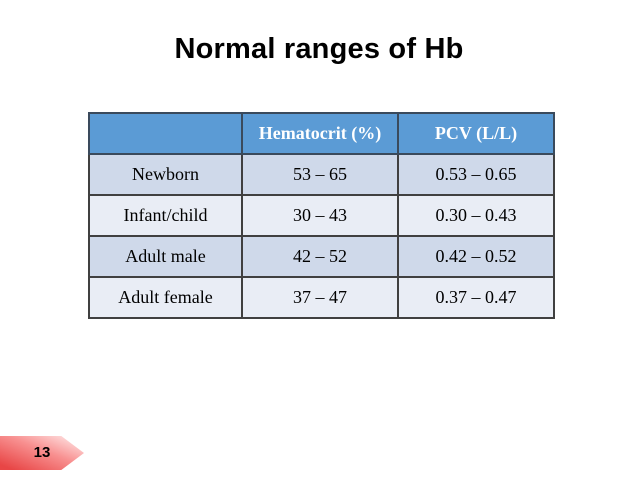 The image size is (638, 478). What do you see at coordinates (319, 49) in the screenshot?
I see `slide-title: Normal ranges of Hb` at bounding box center [319, 49].